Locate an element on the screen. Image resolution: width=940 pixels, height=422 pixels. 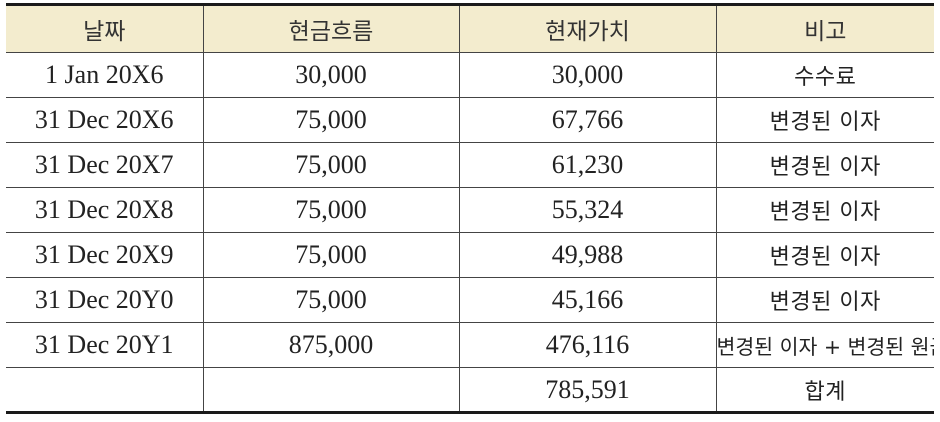
total-date-cell is located at coordinates (104, 390).